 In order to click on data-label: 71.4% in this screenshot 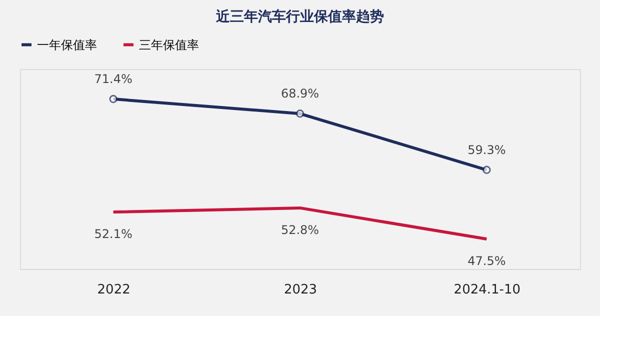, I will do `click(113, 79)`.